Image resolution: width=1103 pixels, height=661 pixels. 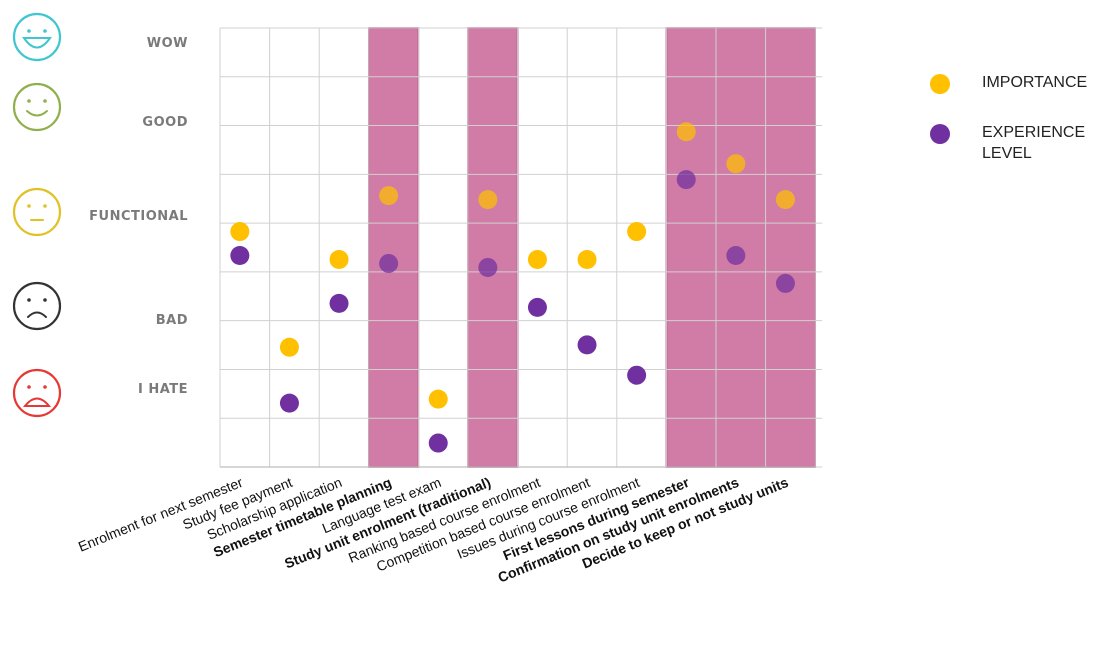 I want to click on legend-item-experience: EXPERIENCE LEVEL, so click(x=1015, y=135).